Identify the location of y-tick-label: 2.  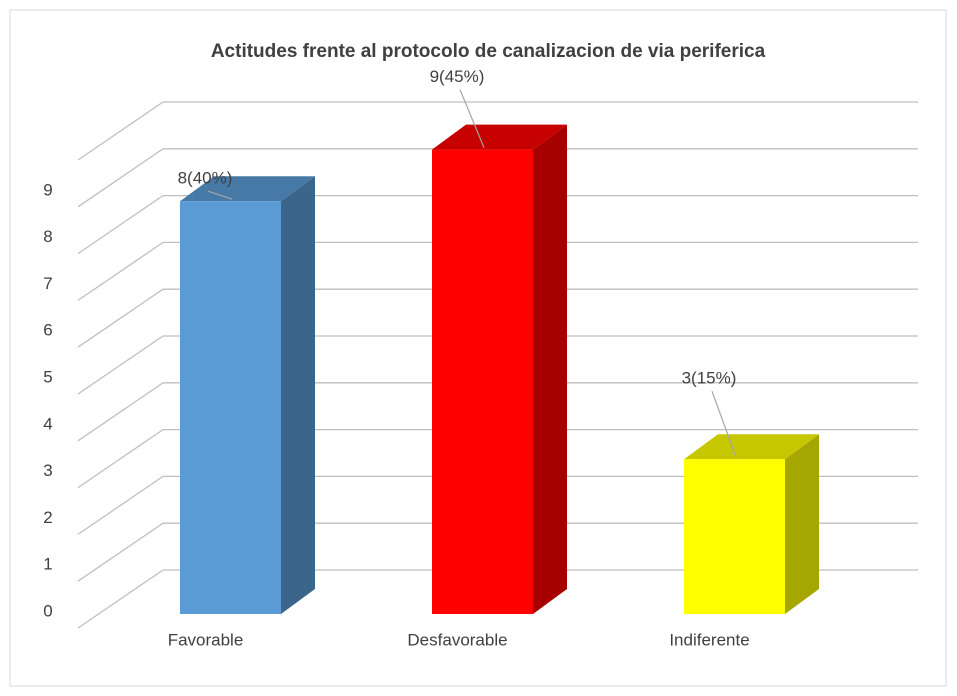
(47, 517).